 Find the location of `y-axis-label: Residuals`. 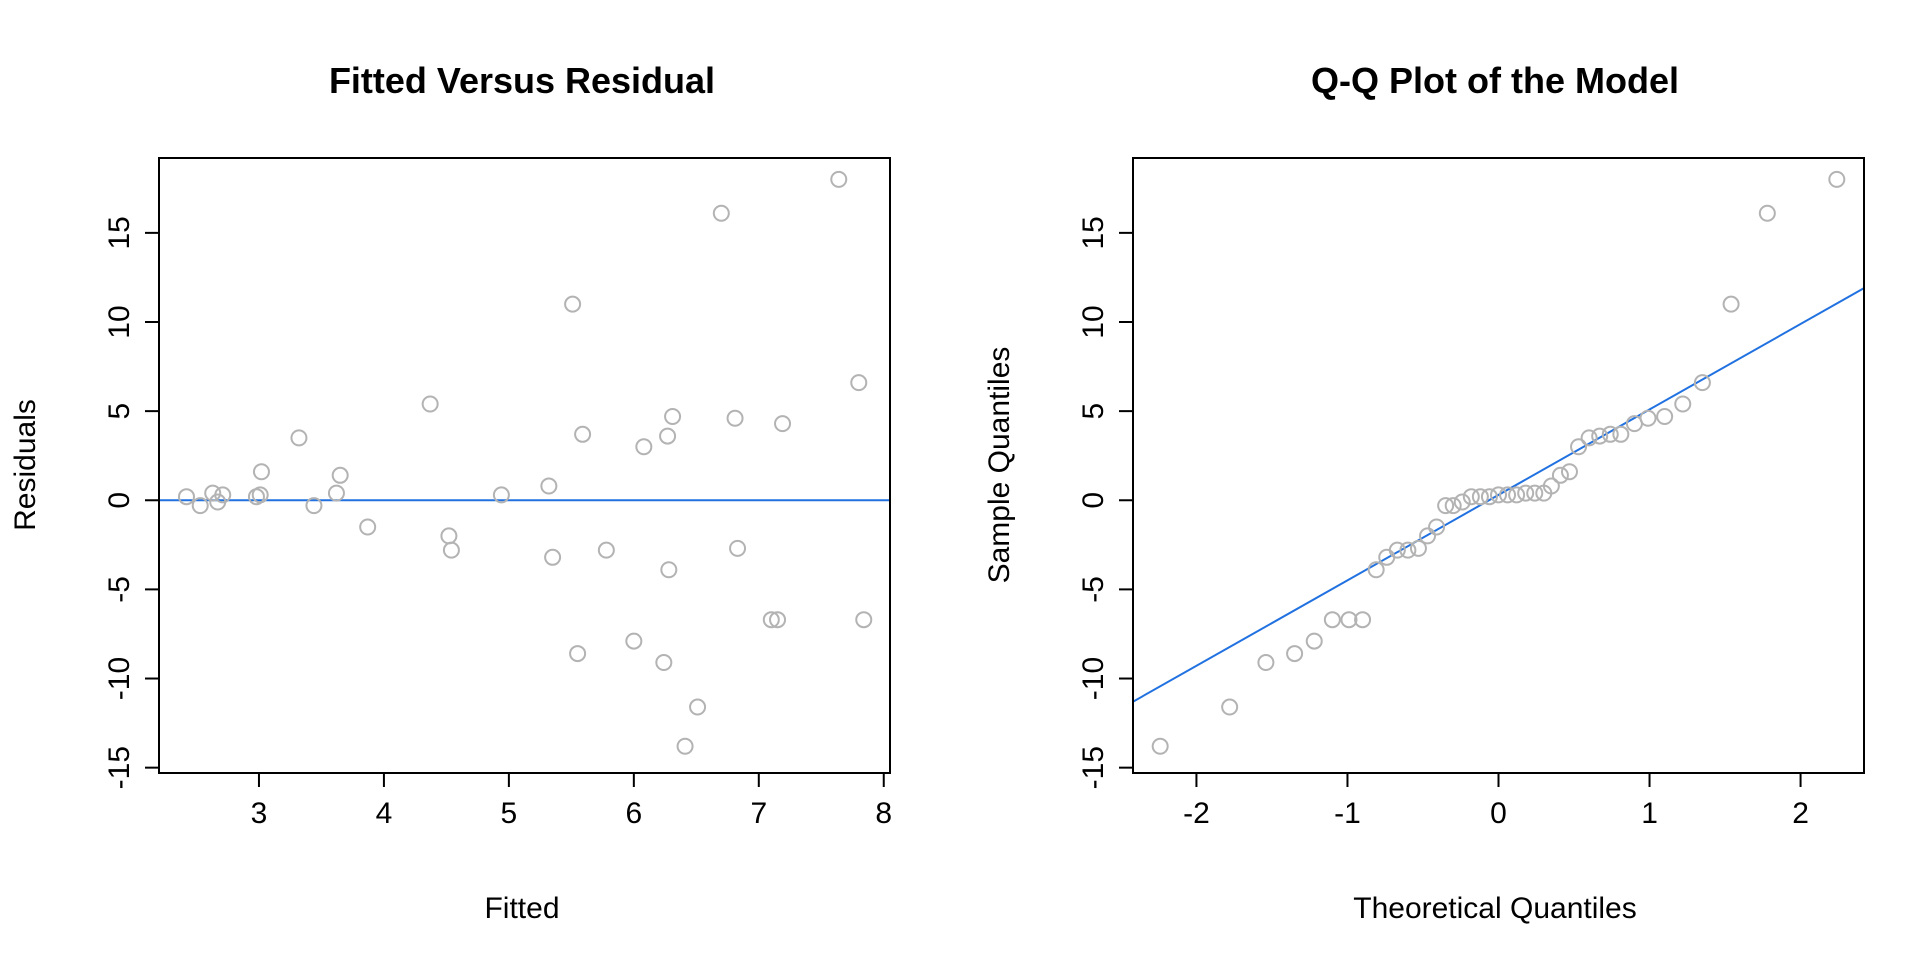

y-axis-label: Residuals is located at coordinates (25, 465).